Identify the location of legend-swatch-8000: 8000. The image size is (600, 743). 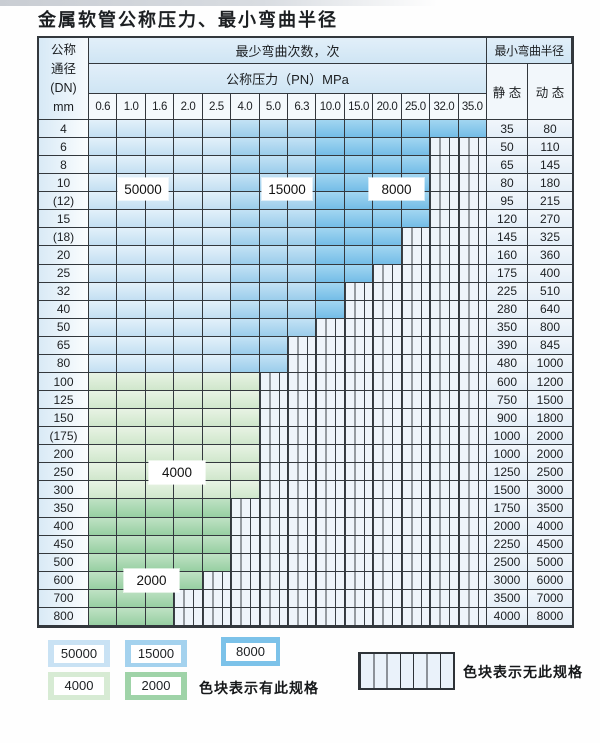
(250, 651).